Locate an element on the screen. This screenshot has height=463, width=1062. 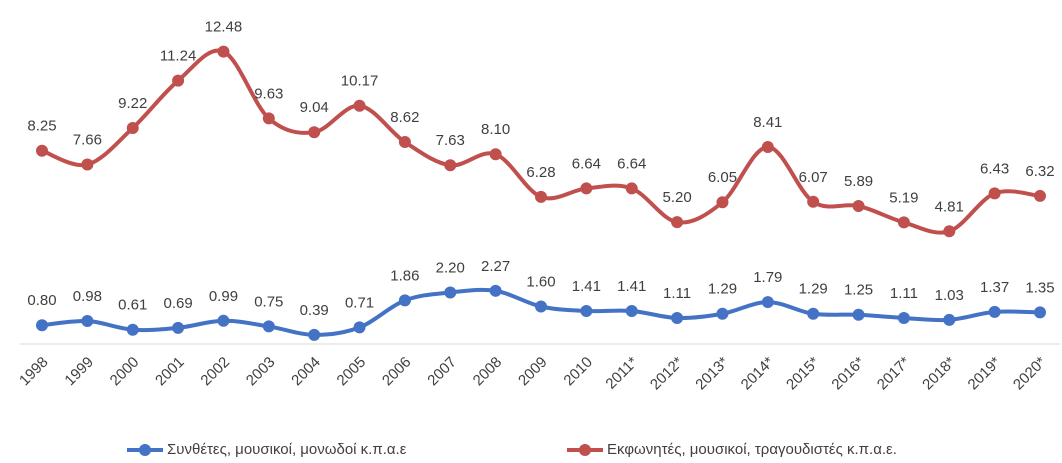
x-tick-label: 2013* is located at coordinates (712, 374).